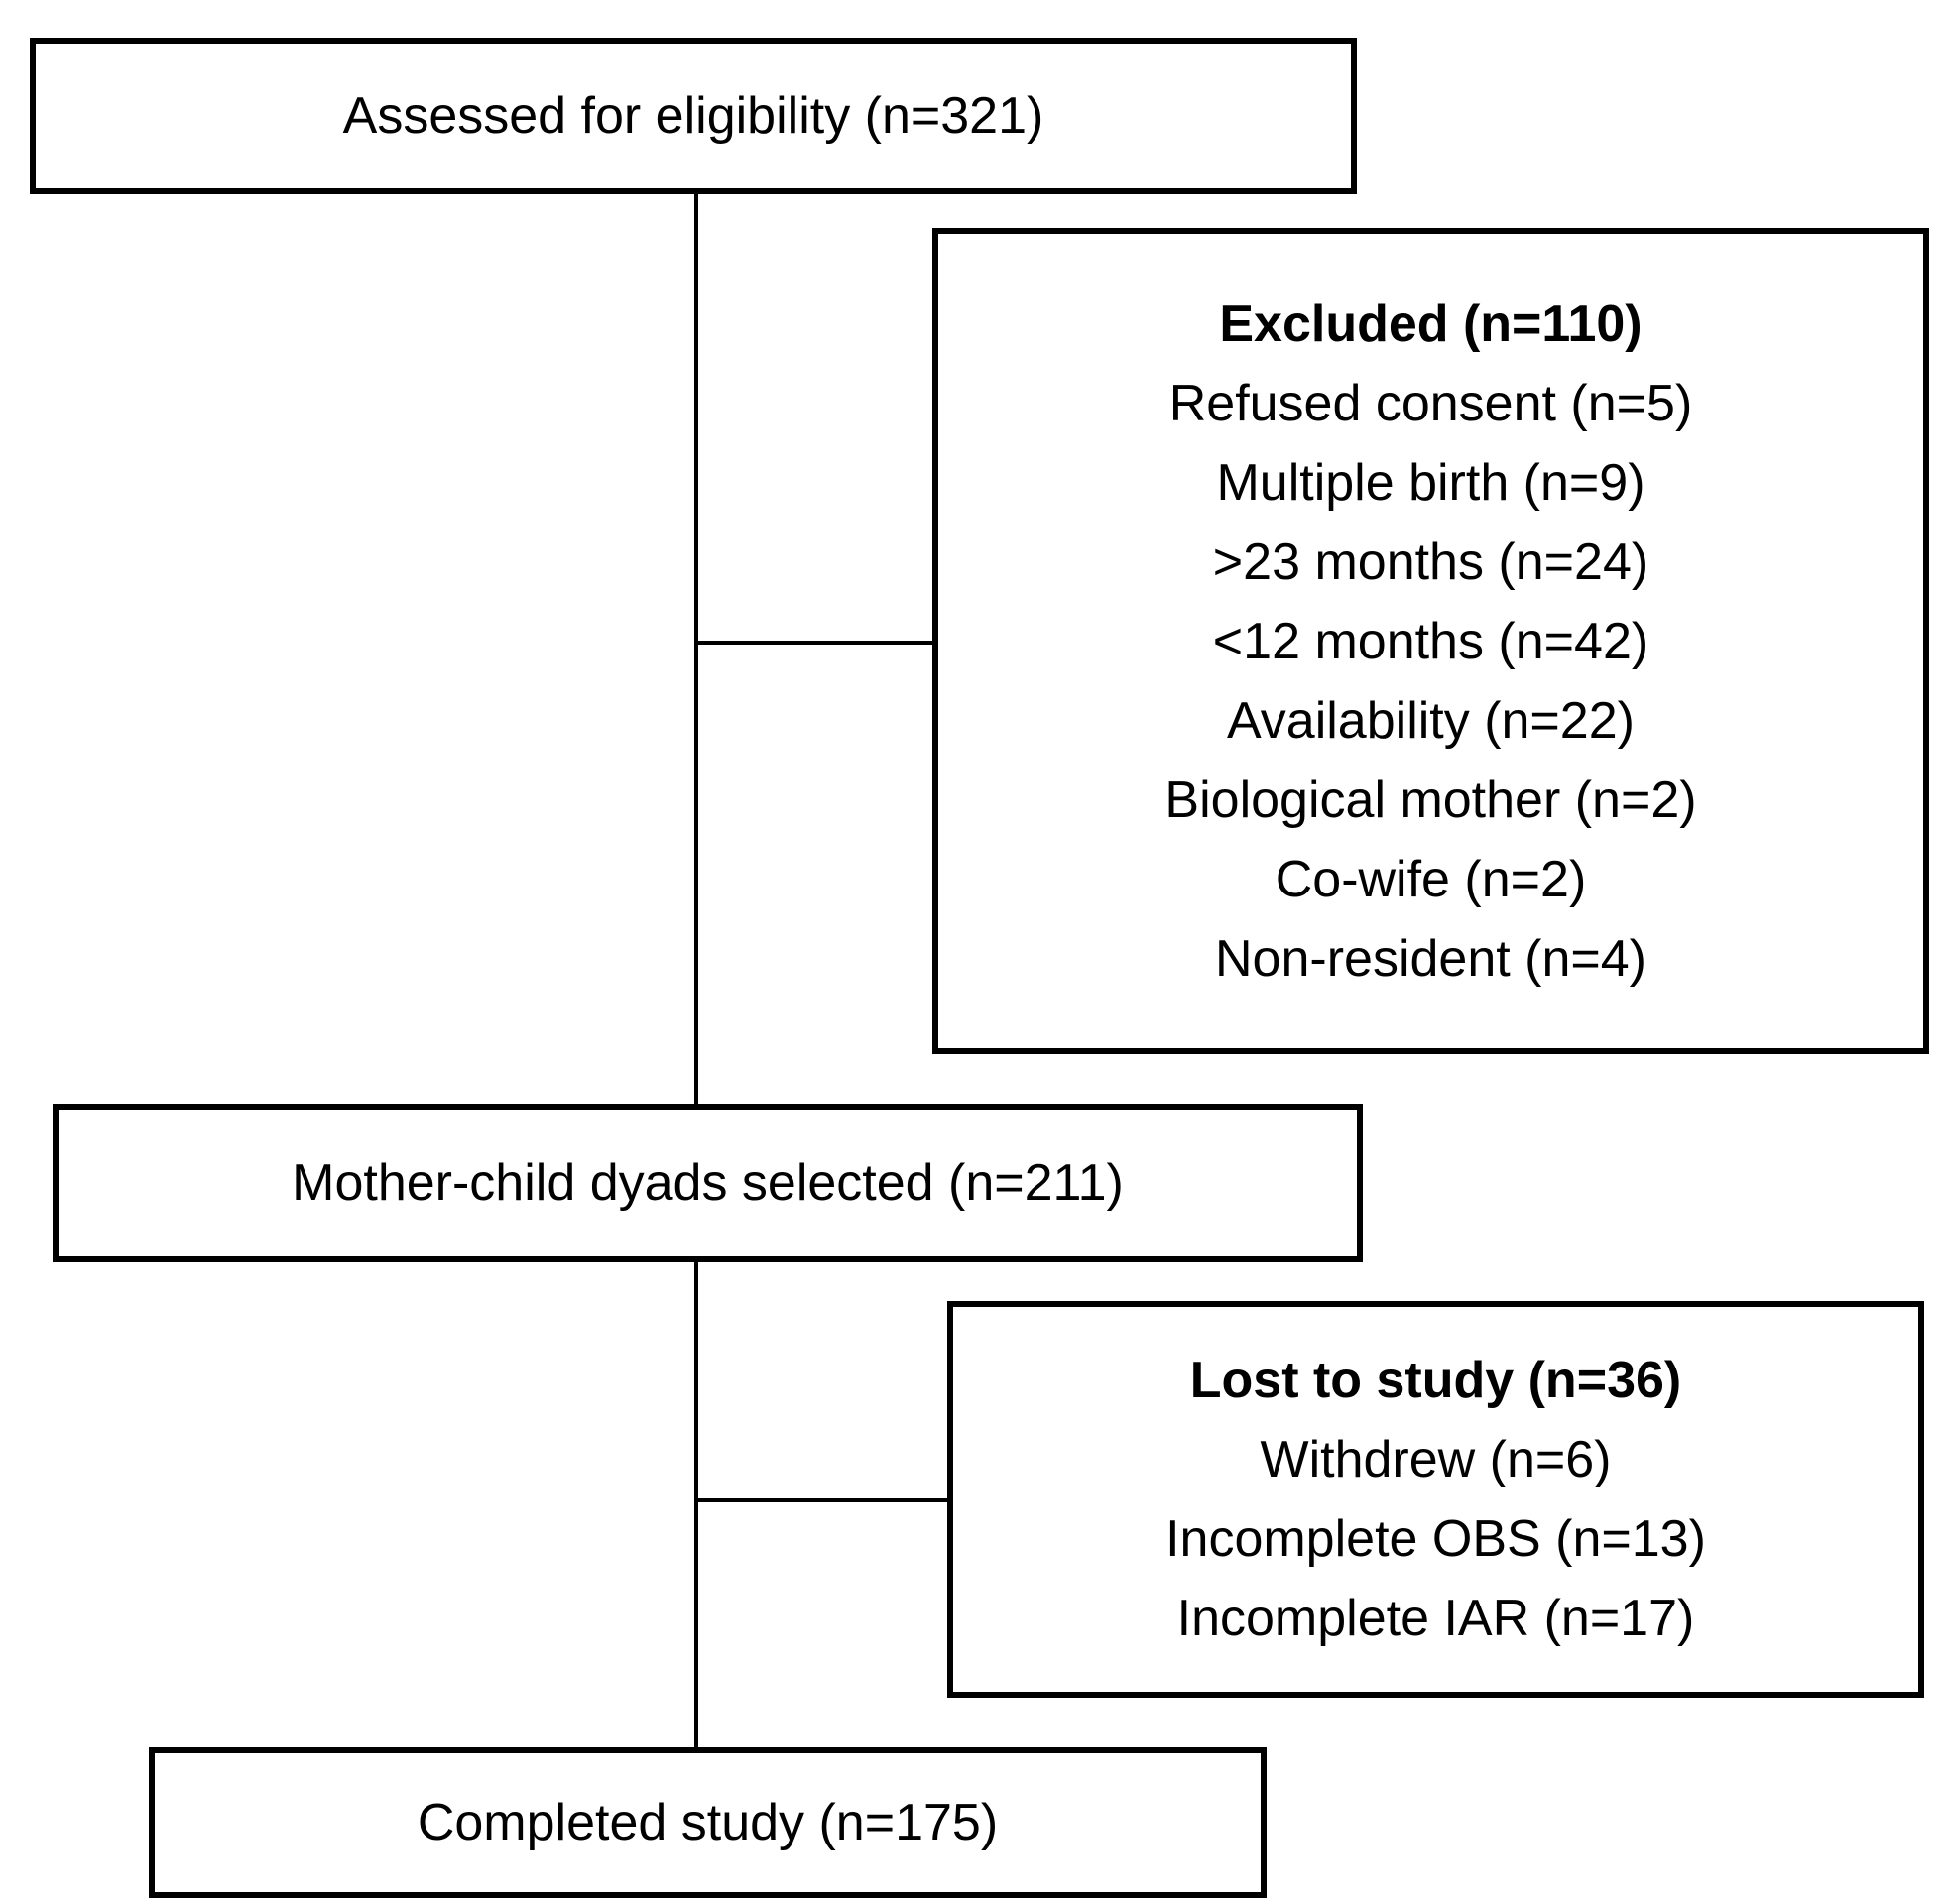 The height and width of the screenshot is (1904, 1949). What do you see at coordinates (1430, 403) in the screenshot?
I see `excluded-item-refused-consent: Refused consent (n=5)` at bounding box center [1430, 403].